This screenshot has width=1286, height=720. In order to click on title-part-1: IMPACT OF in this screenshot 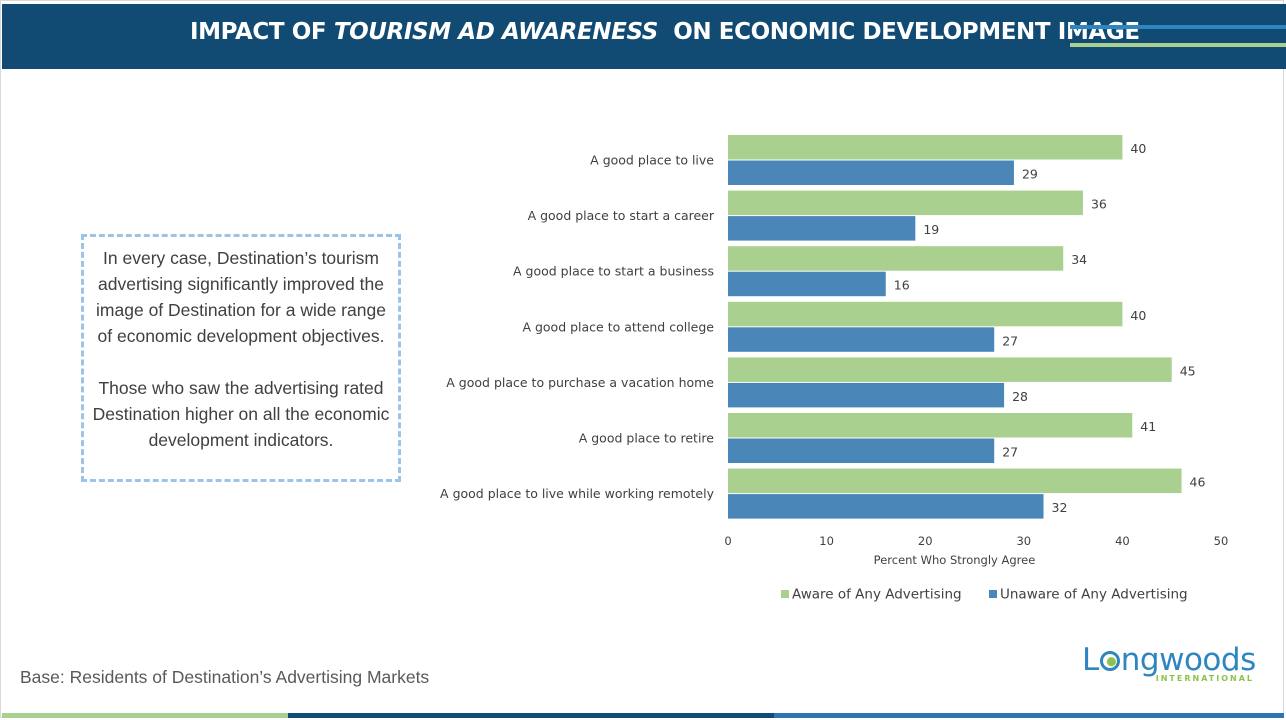, I will do `click(262, 32)`.